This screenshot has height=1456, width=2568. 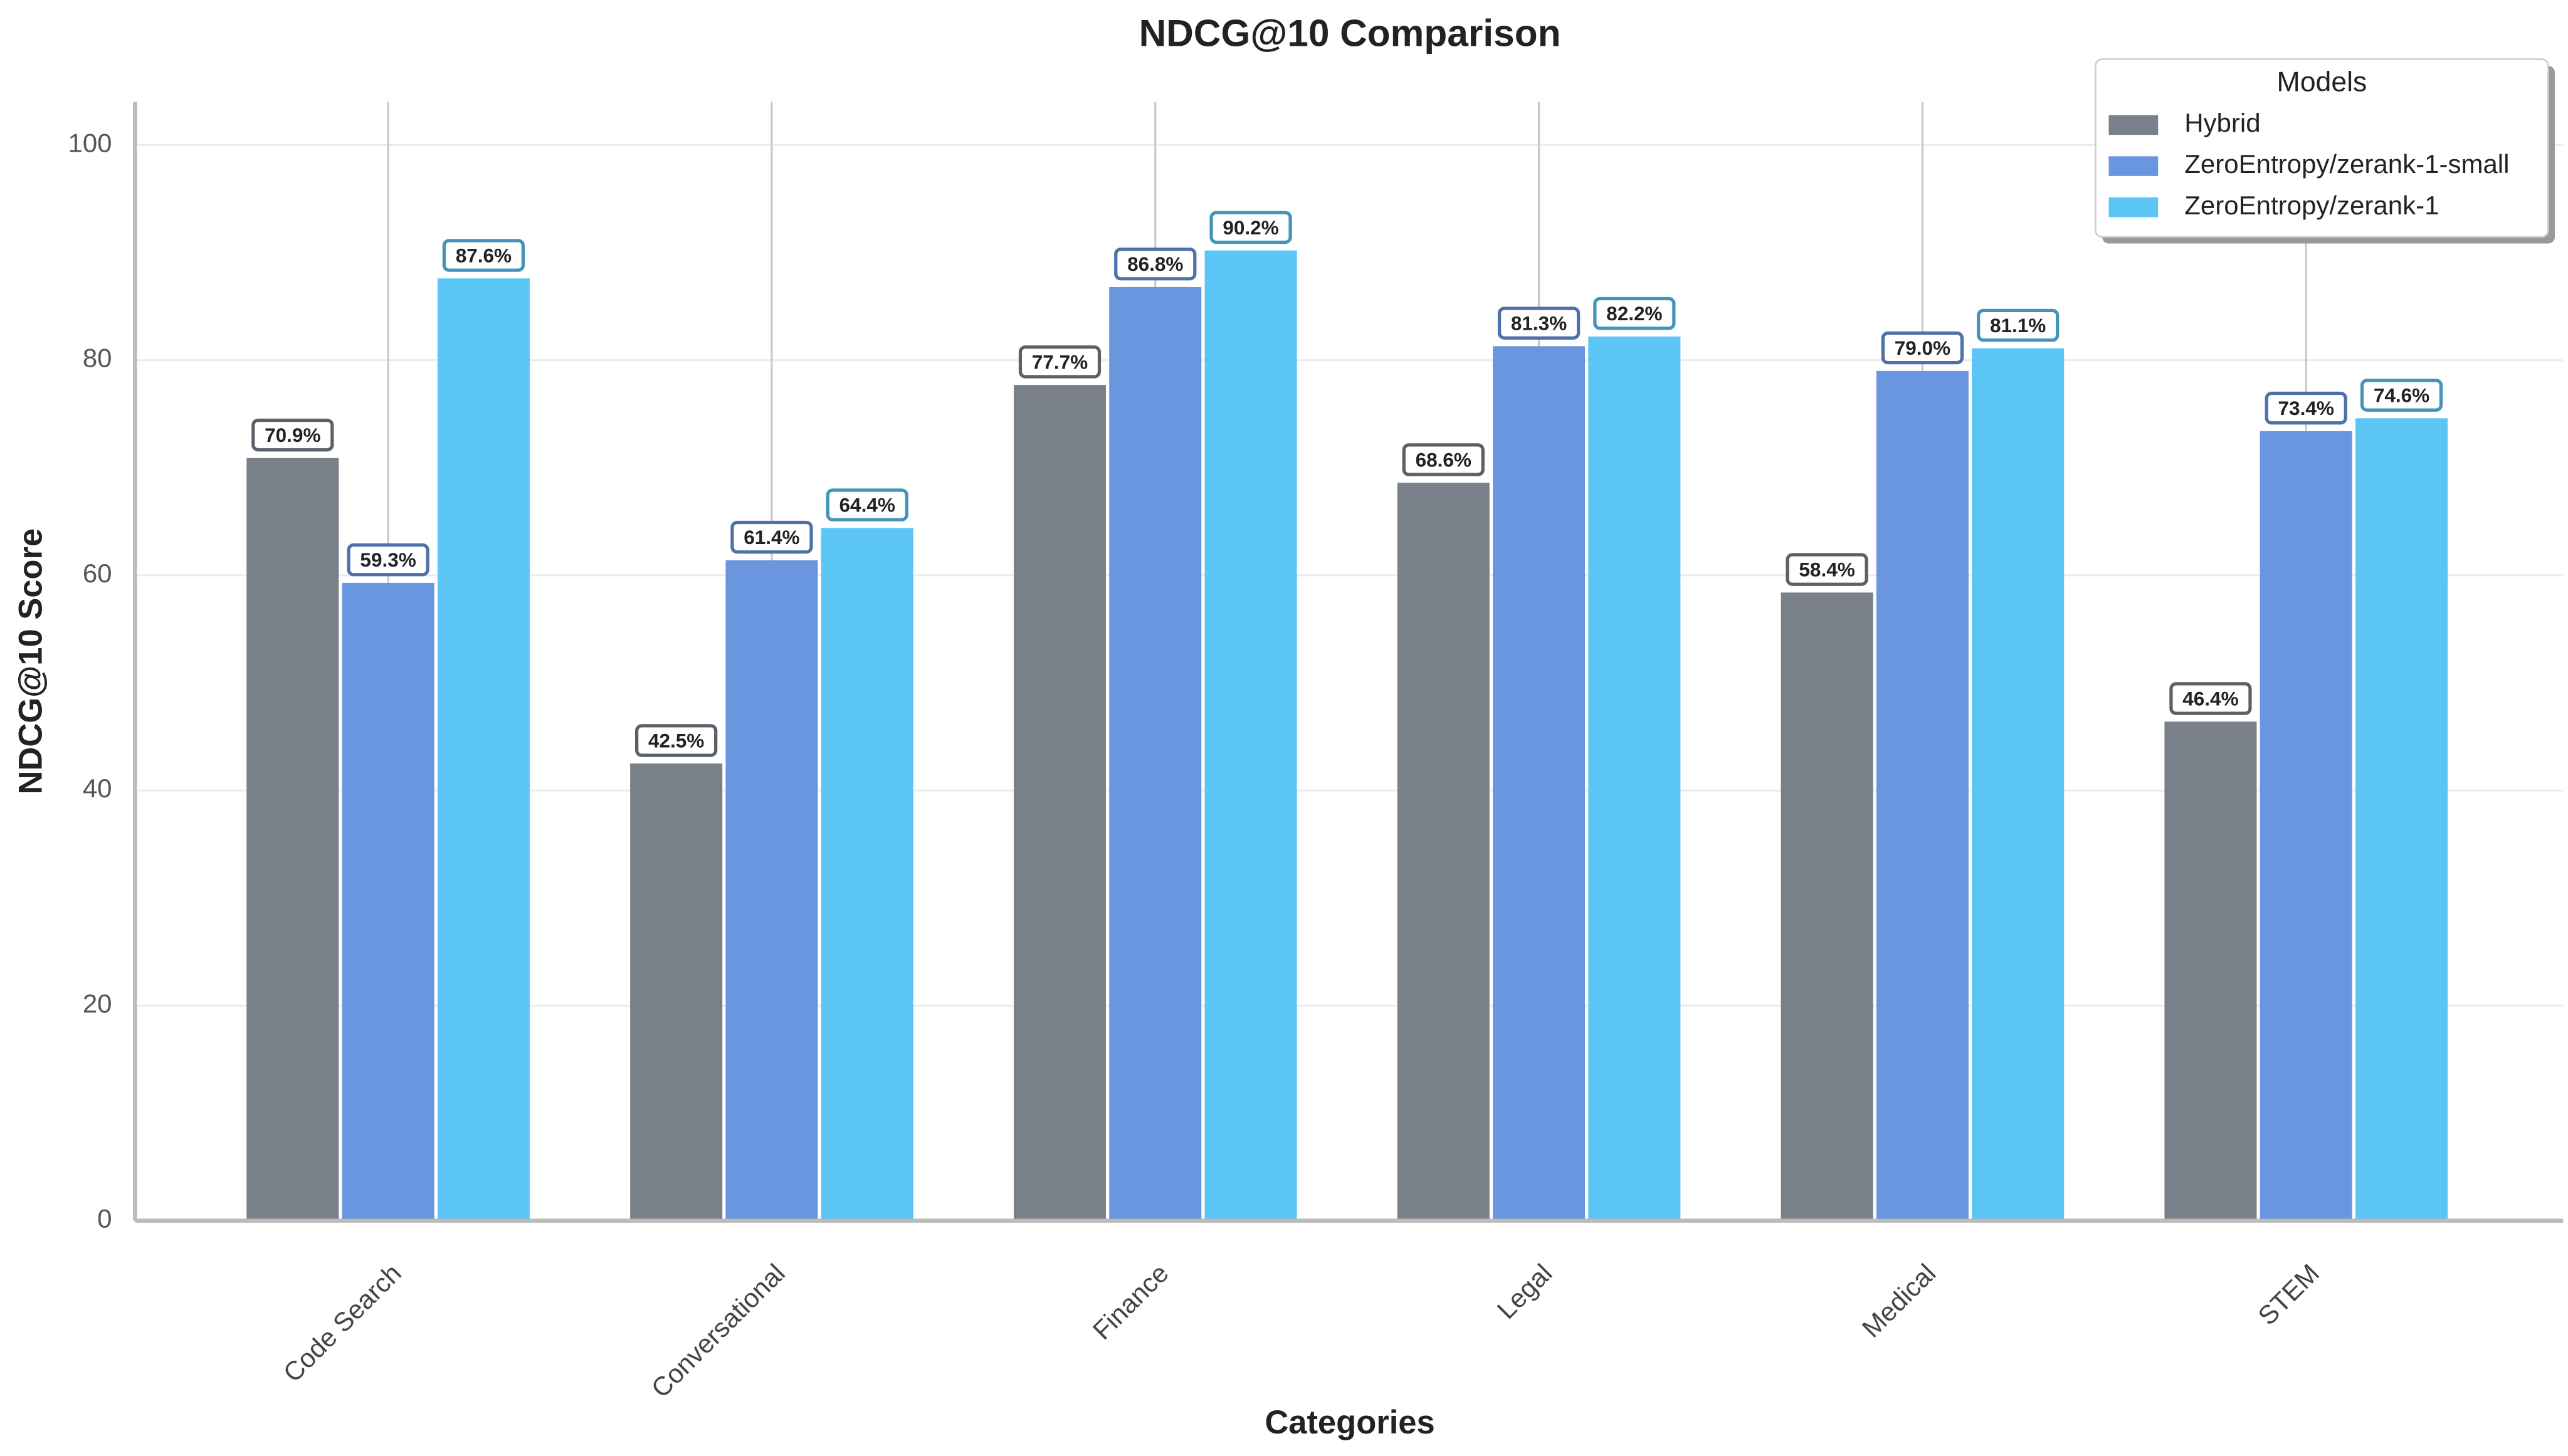 I want to click on value-label: 58.4%, so click(x=1827, y=570).